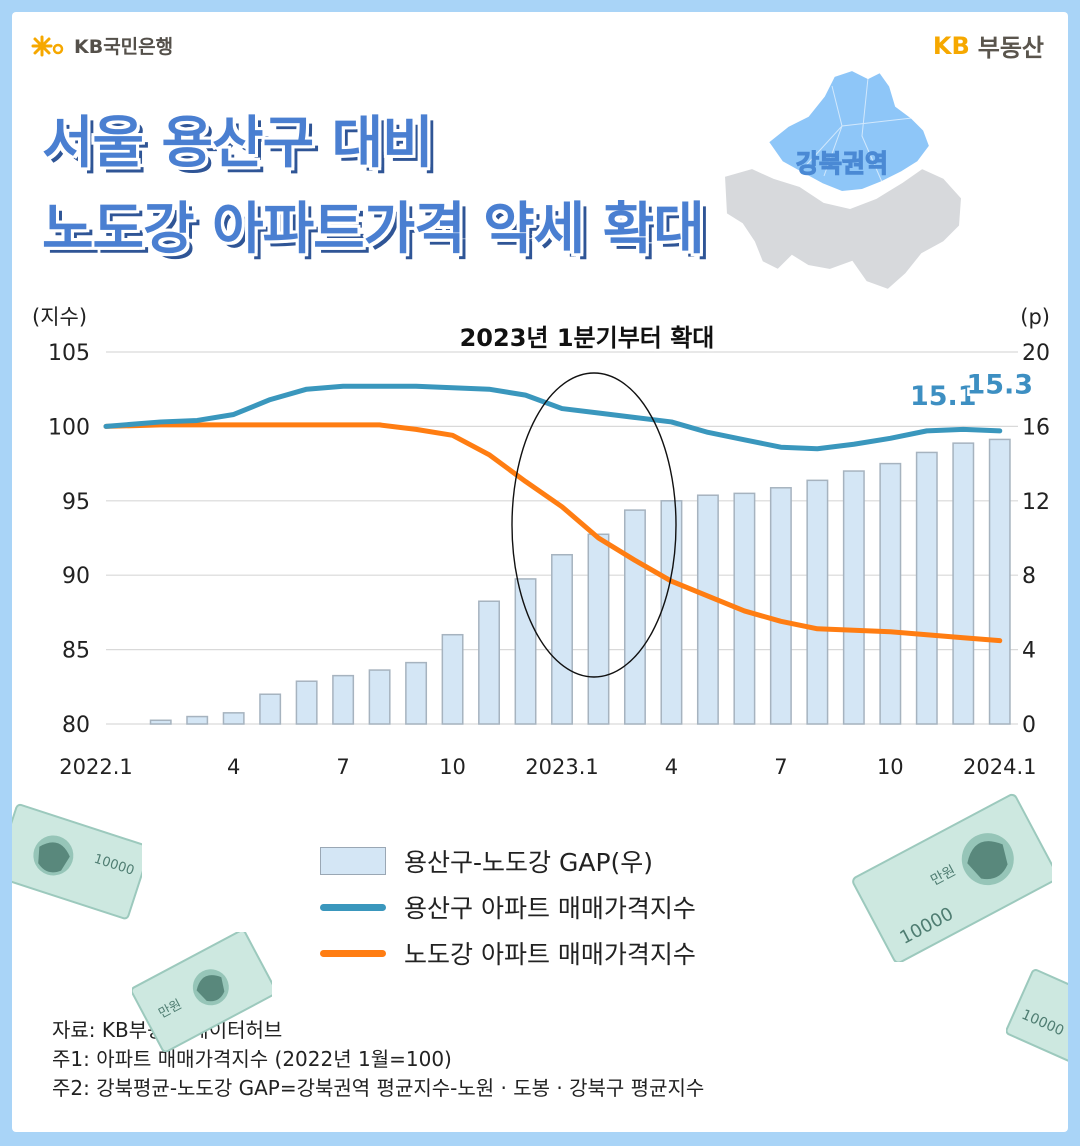 The height and width of the screenshot is (1146, 1080). I want to click on right-axis-label: (p), so click(1035, 317).